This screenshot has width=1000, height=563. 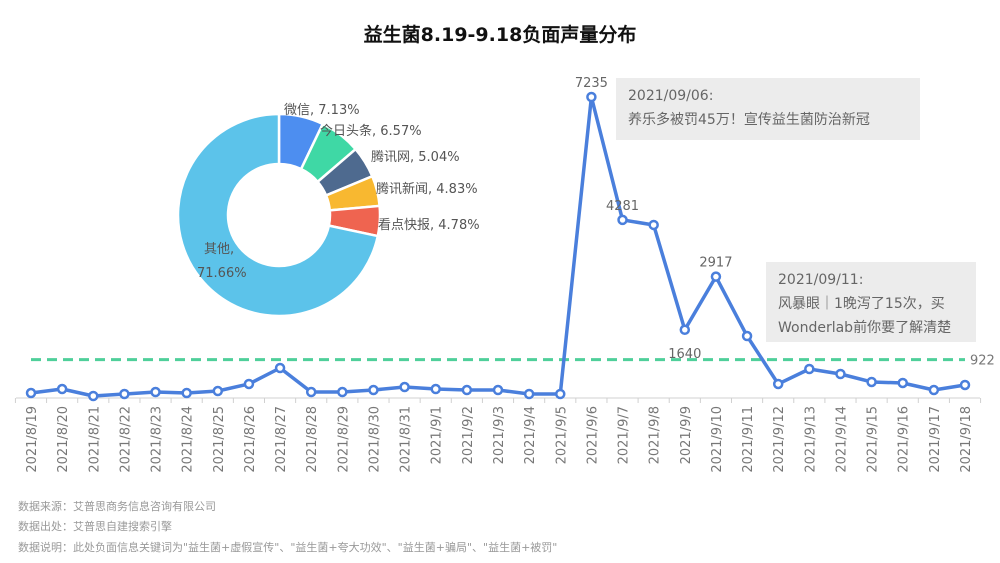 What do you see at coordinates (821, 280) in the screenshot?
I see `annotation-date: 2021/09/11:` at bounding box center [821, 280].